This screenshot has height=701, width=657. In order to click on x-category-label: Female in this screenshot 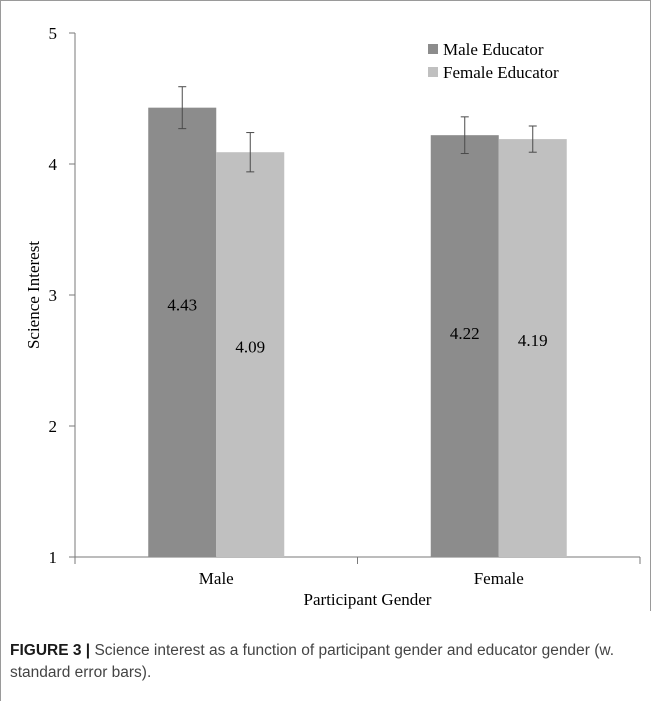, I will do `click(499, 578)`.